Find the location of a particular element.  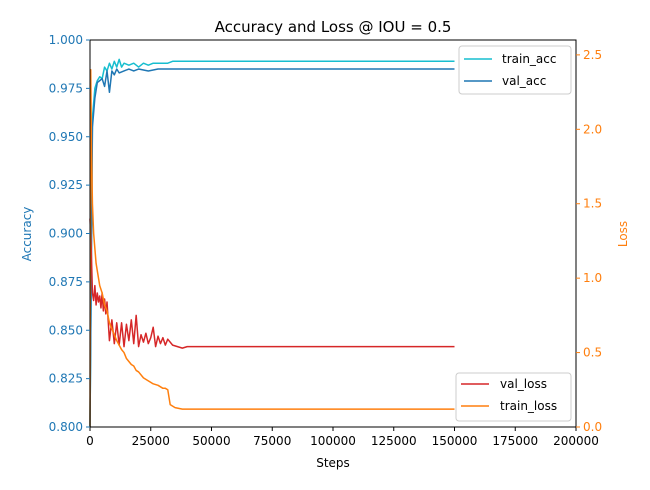

y-right-tick-label: 2.0 is located at coordinates (592, 129).